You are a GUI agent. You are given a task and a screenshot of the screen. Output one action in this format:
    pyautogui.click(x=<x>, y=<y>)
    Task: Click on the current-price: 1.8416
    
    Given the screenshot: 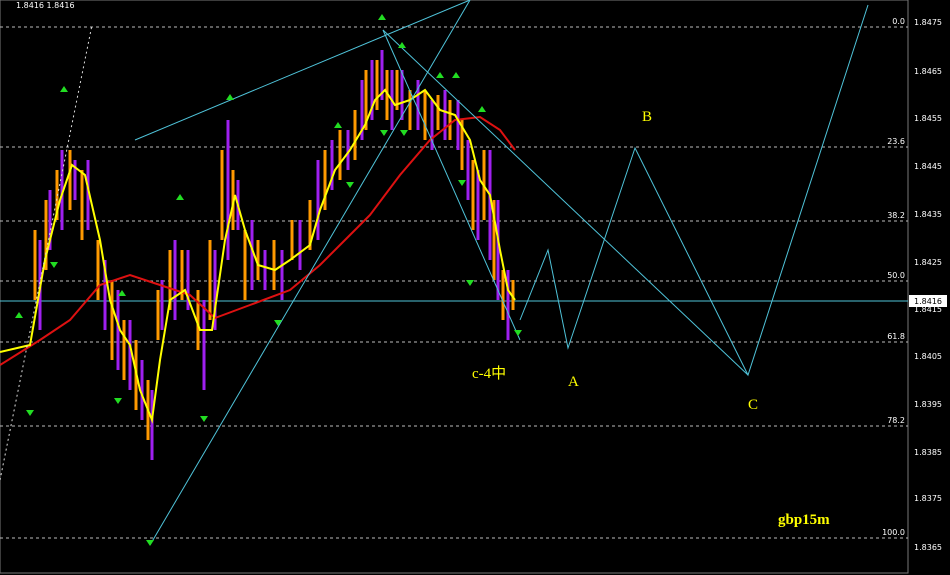 What is the action you would take?
    pyautogui.click(x=928, y=301)
    